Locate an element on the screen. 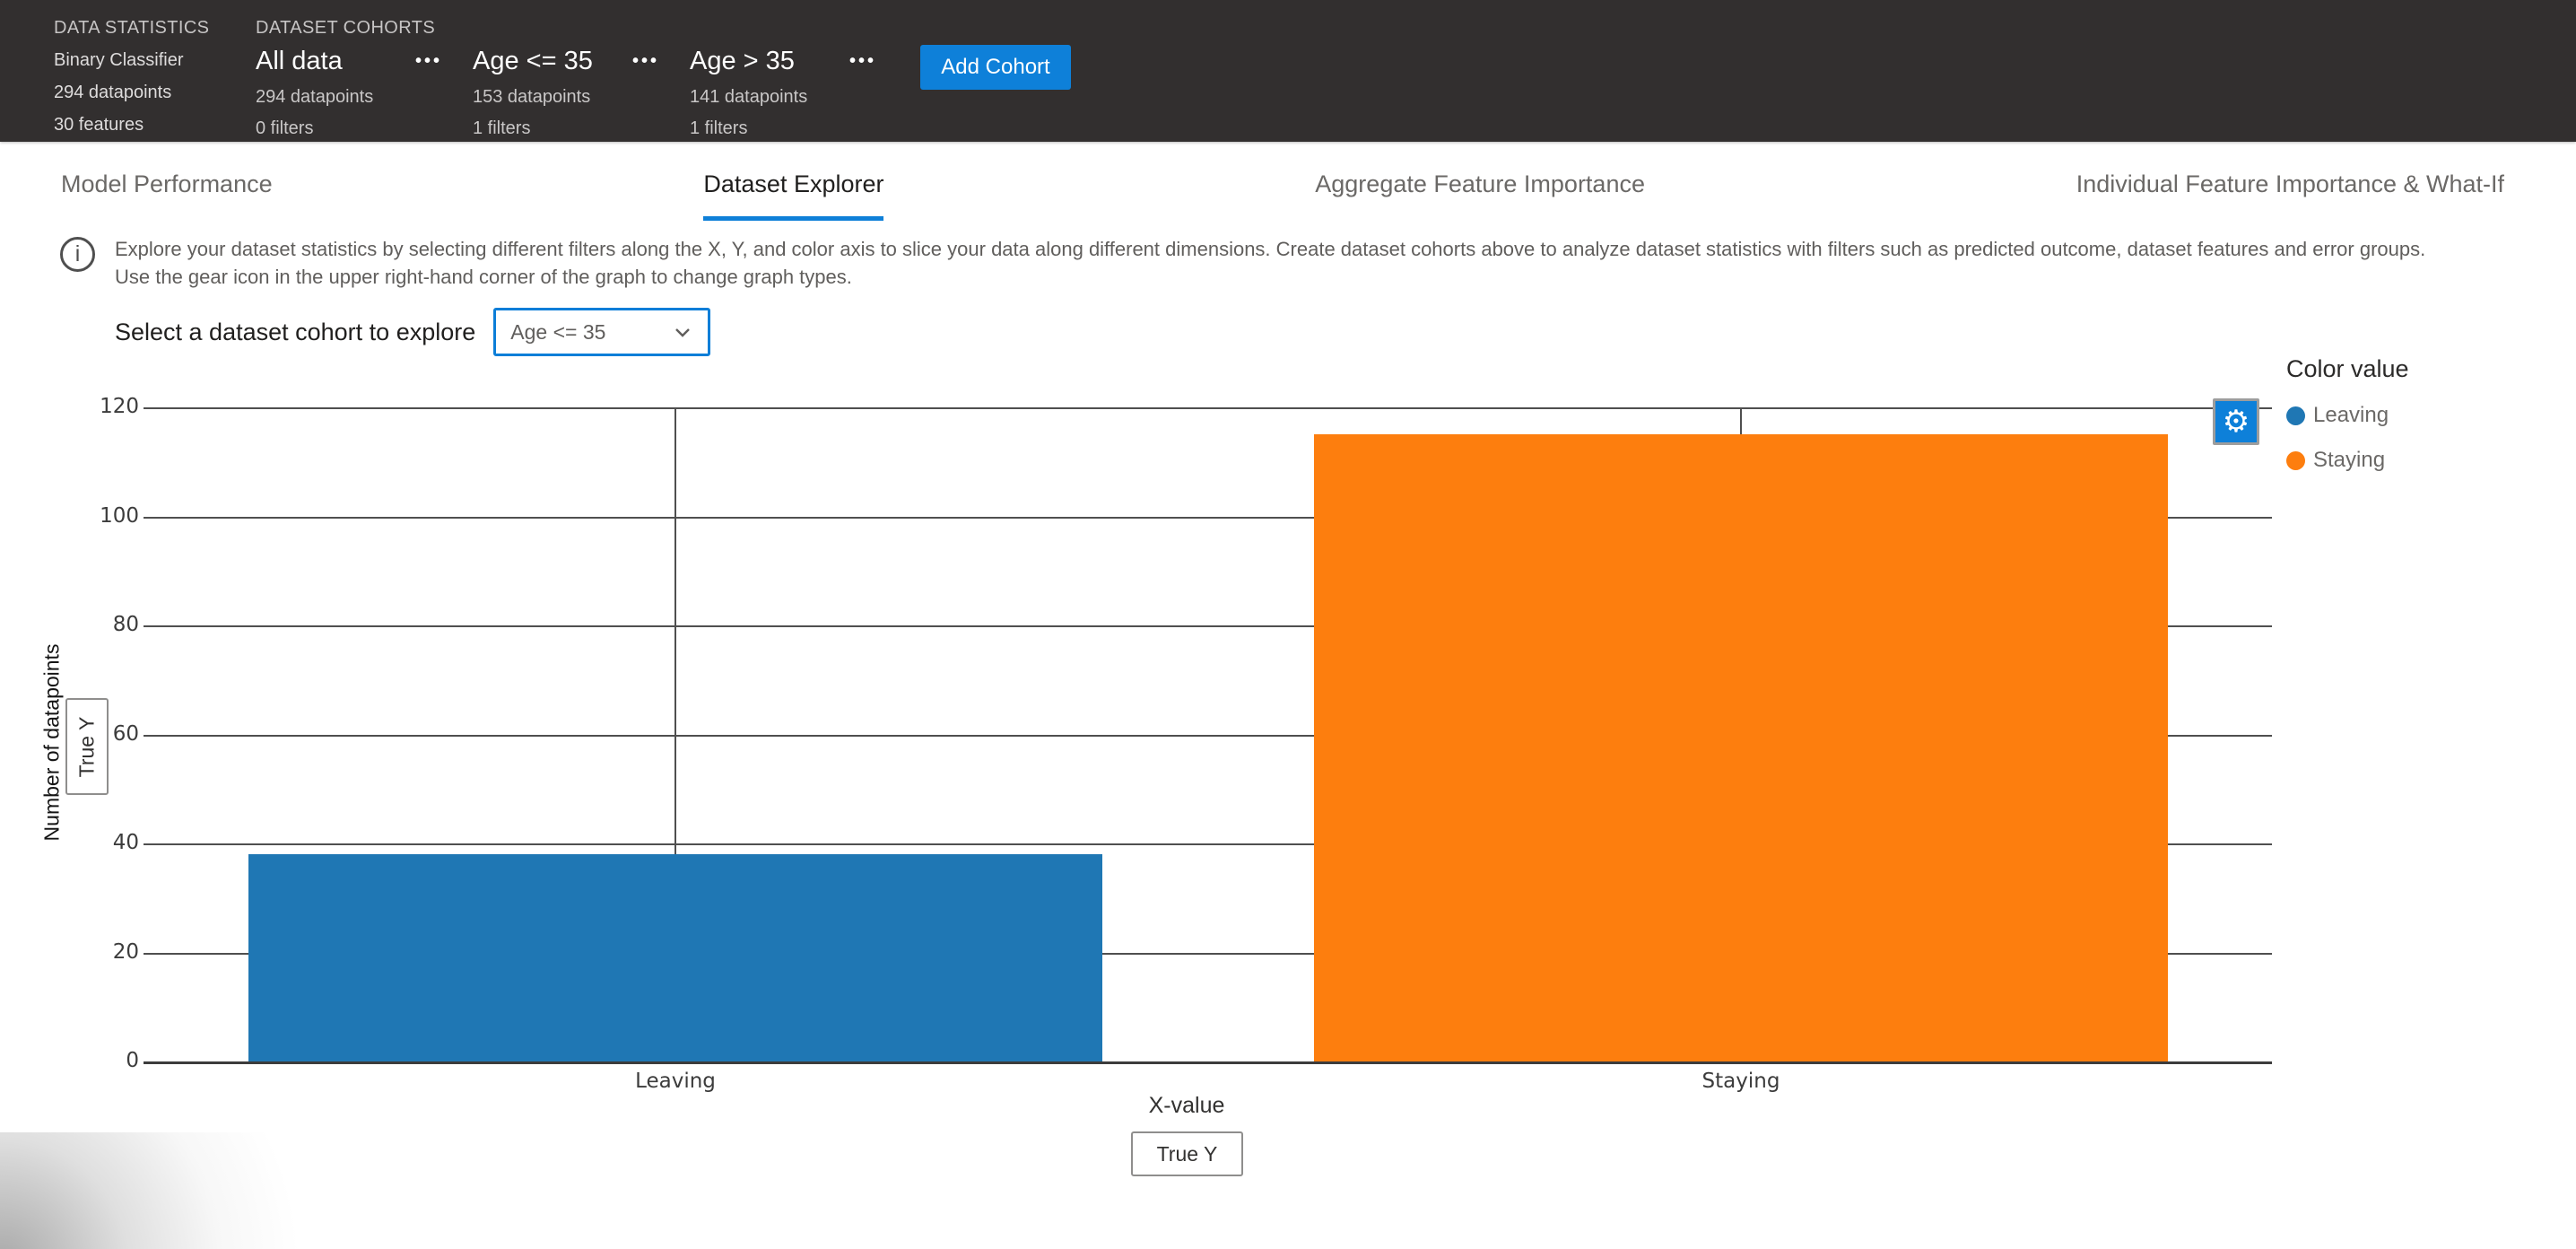 This screenshot has height=1249, width=2576. cohort-card-age-35: Age > 35 ••• 141 datapoints 1 filters is located at coordinates (787, 93).